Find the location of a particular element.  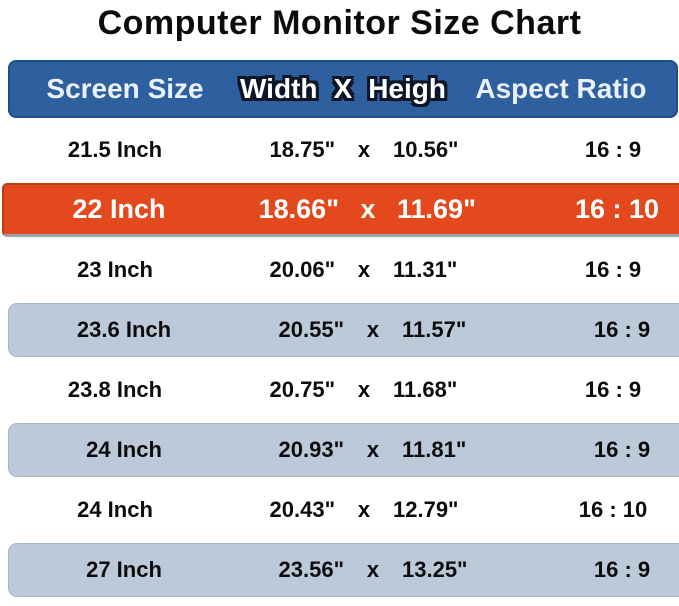

header-height-label: Heigh is located at coordinates (407, 88).